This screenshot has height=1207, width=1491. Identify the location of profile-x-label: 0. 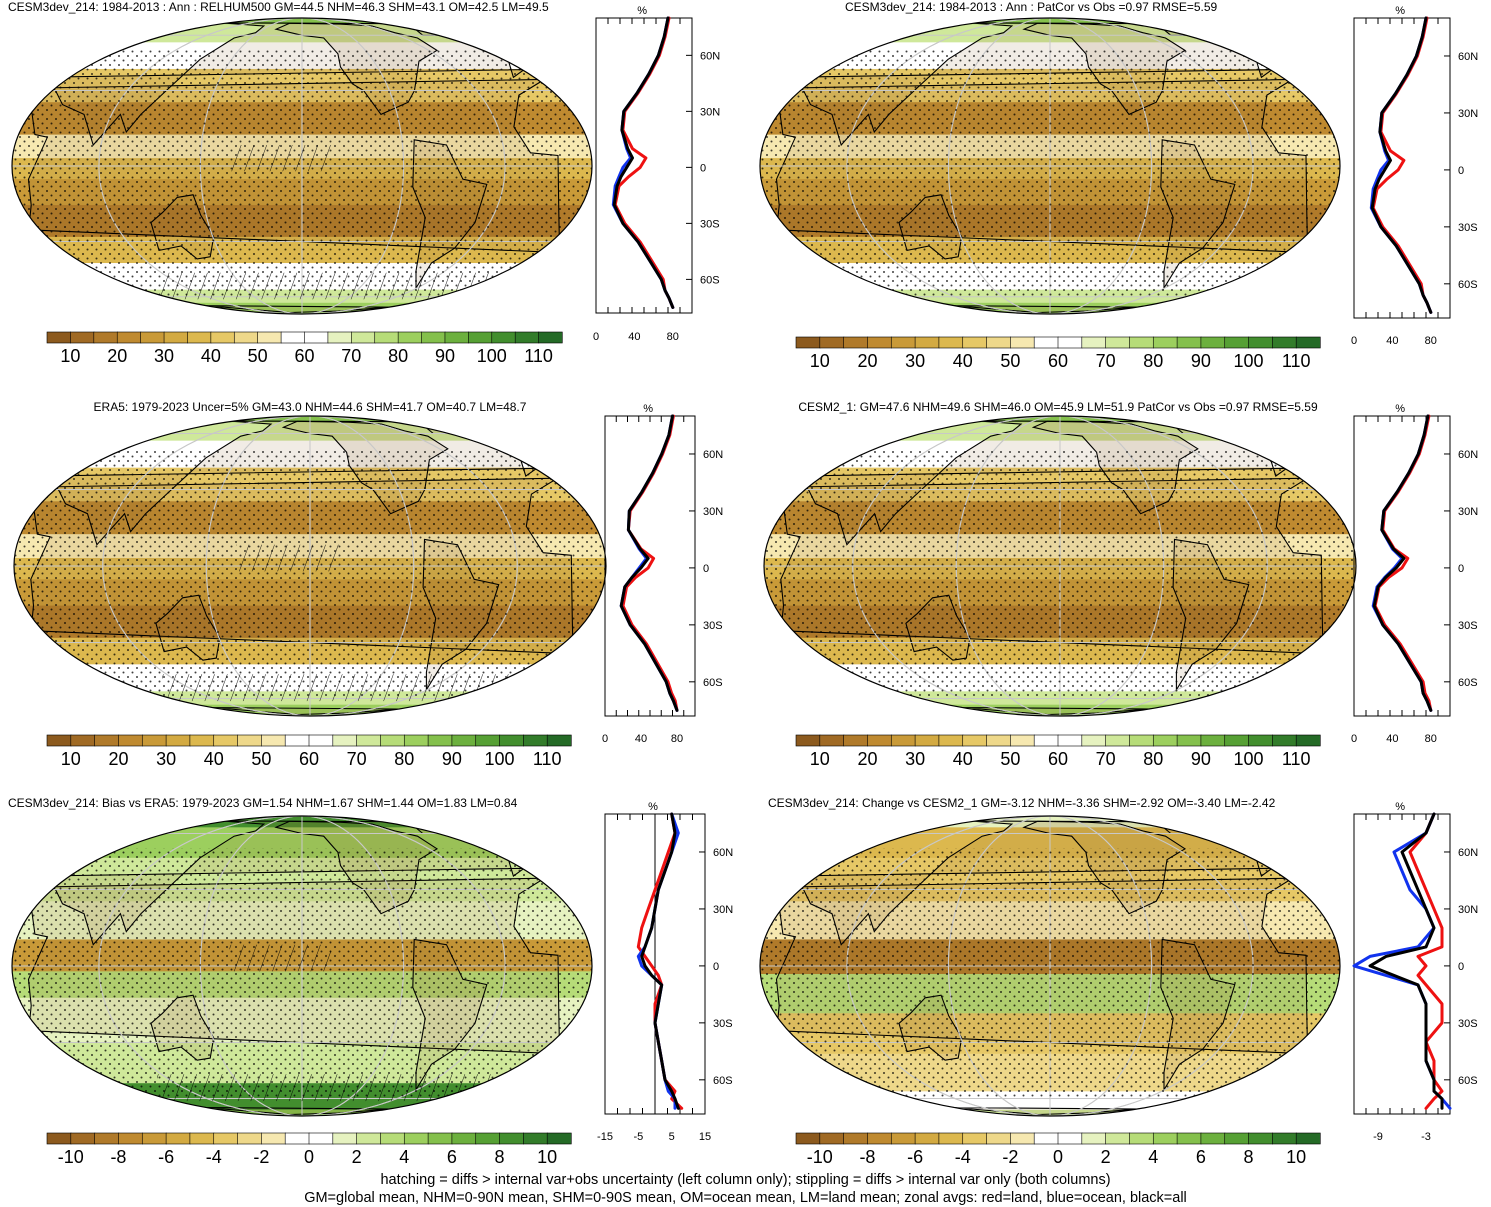
(1354, 341).